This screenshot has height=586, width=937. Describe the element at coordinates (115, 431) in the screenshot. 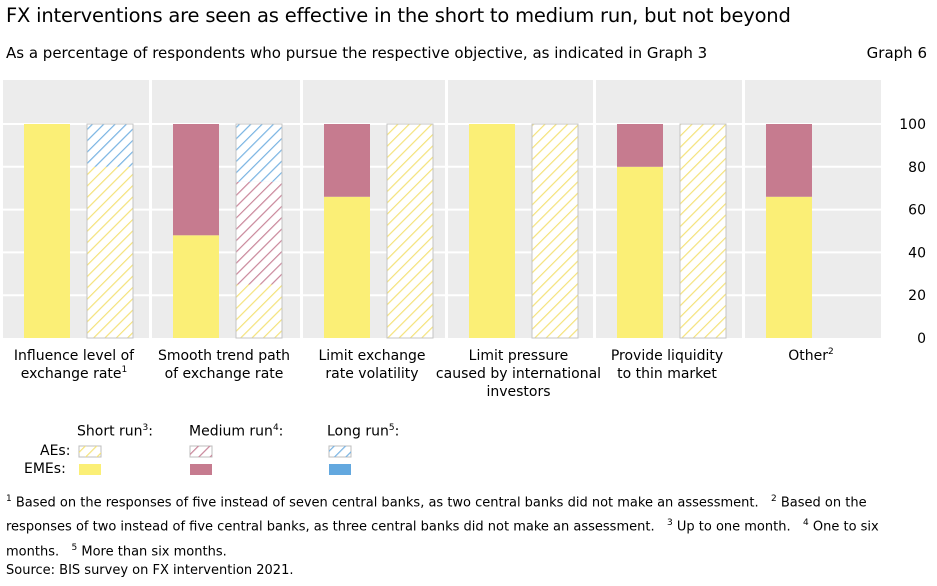

I see `legend-short-run: Short run3:` at that location.